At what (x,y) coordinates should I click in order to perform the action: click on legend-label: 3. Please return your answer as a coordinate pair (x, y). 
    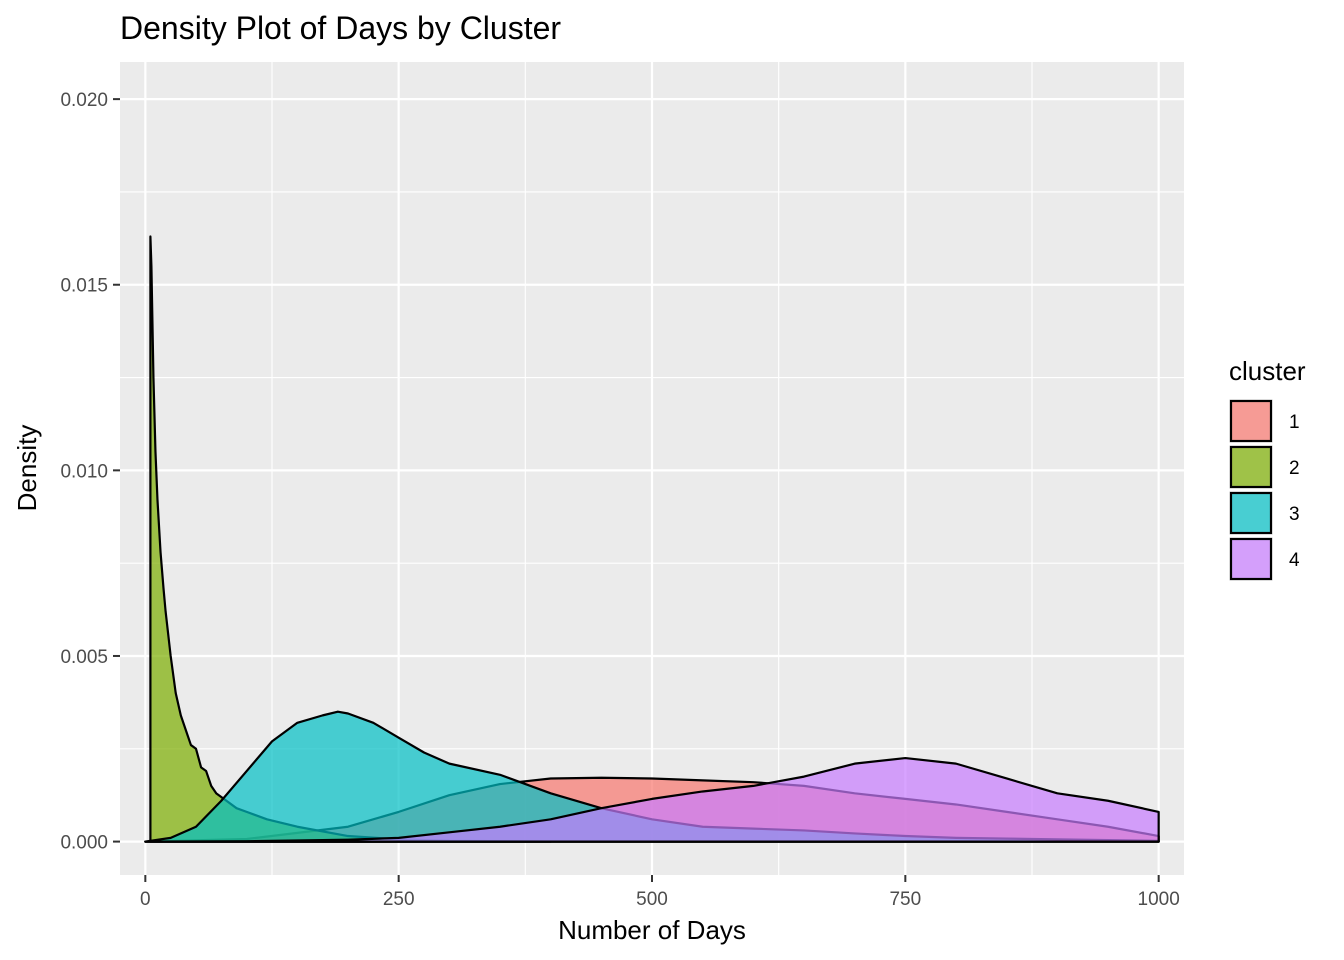
    Looking at the image, I should click on (1294, 514).